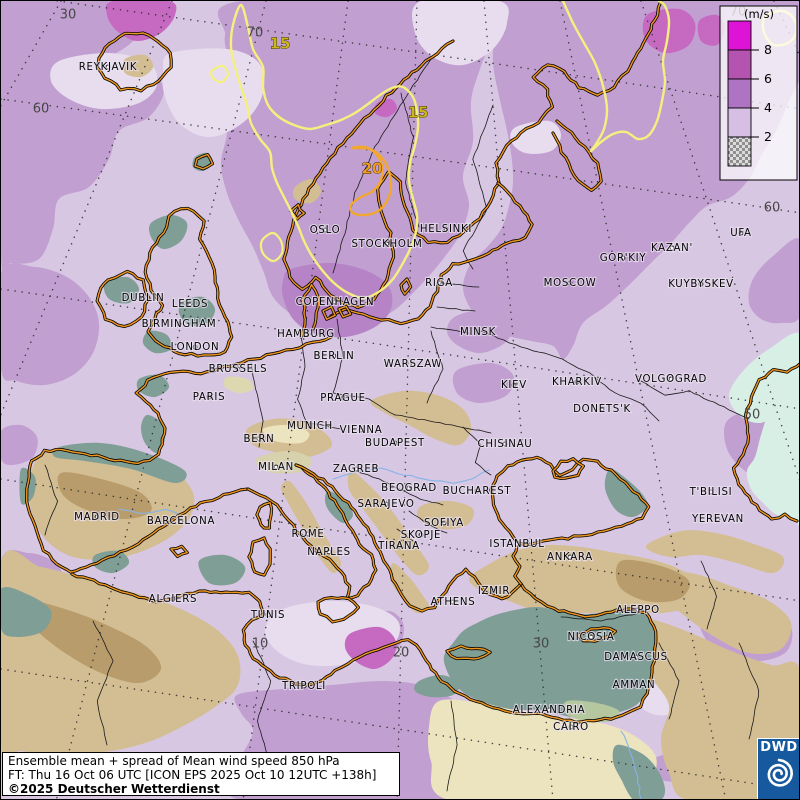  I want to click on city-label: ANKARA, so click(570, 557).